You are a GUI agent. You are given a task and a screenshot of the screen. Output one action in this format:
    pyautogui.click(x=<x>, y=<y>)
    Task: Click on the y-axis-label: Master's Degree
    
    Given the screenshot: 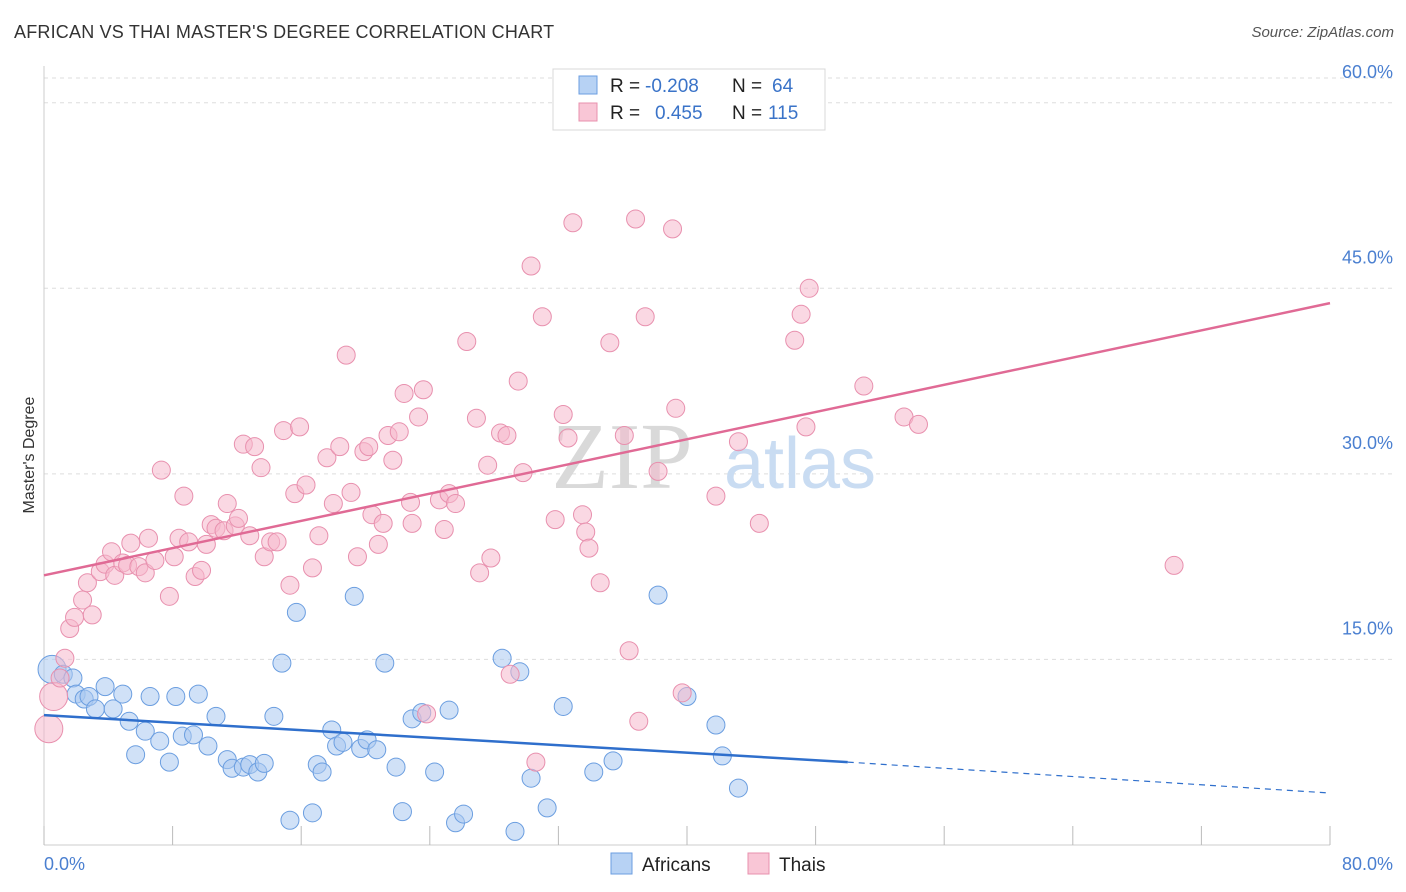 What is the action you would take?
    pyautogui.click(x=29, y=454)
    